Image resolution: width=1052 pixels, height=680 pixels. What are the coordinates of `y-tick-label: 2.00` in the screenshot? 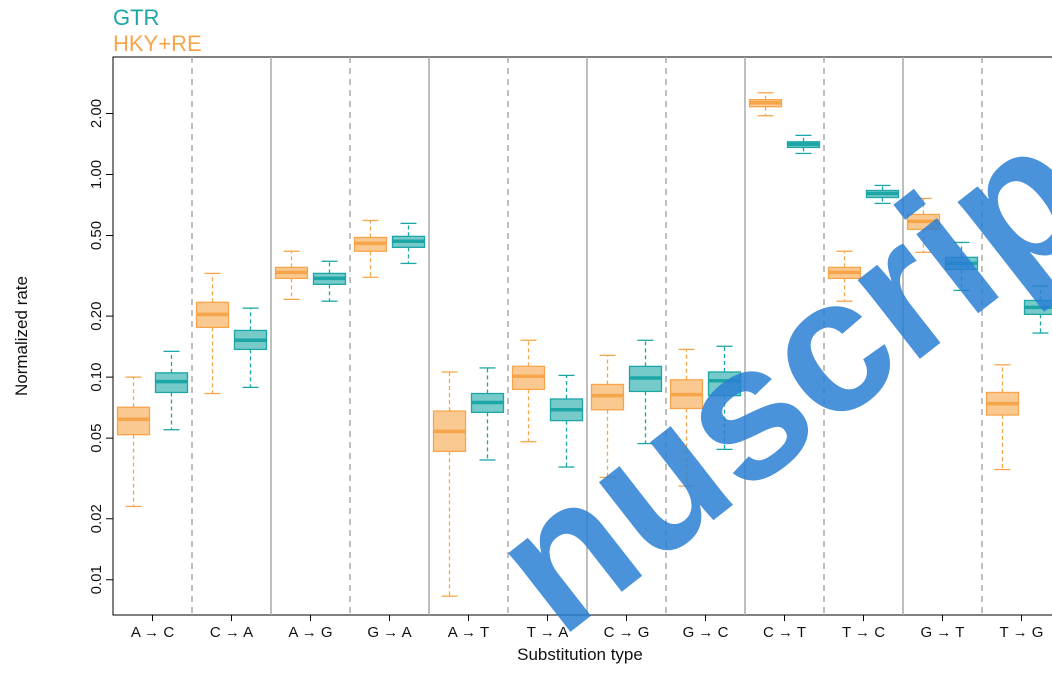 It's located at (96, 113).